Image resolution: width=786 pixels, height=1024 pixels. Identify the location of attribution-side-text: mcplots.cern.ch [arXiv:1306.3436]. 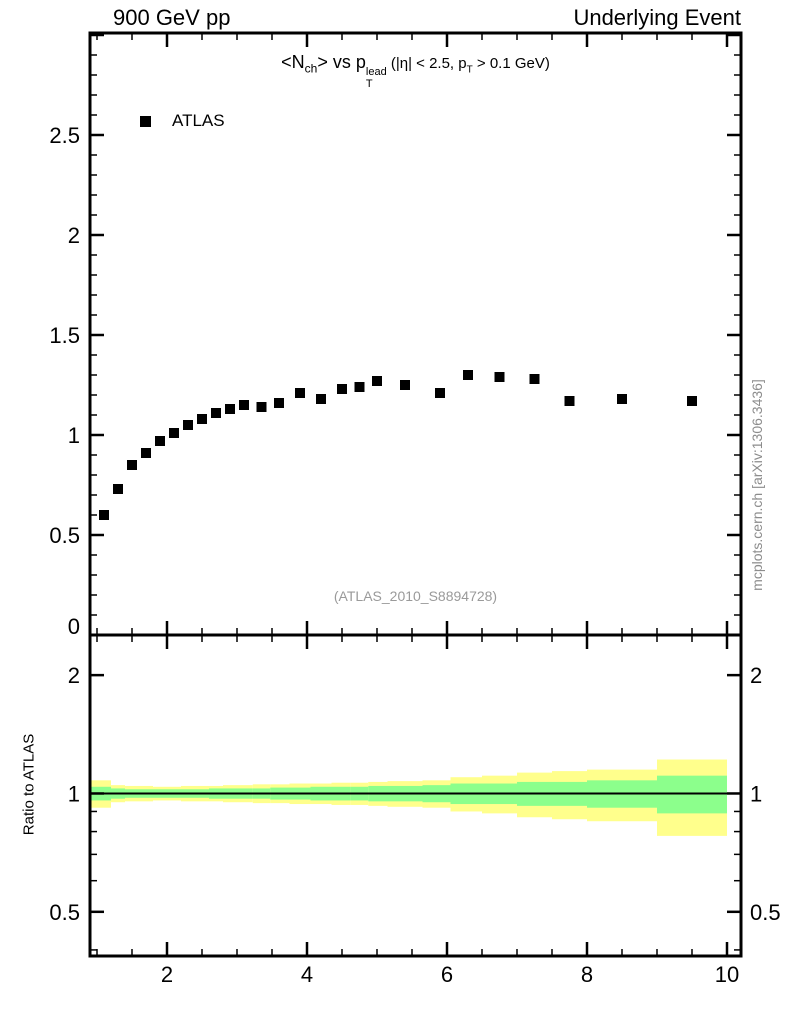
(757, 485).